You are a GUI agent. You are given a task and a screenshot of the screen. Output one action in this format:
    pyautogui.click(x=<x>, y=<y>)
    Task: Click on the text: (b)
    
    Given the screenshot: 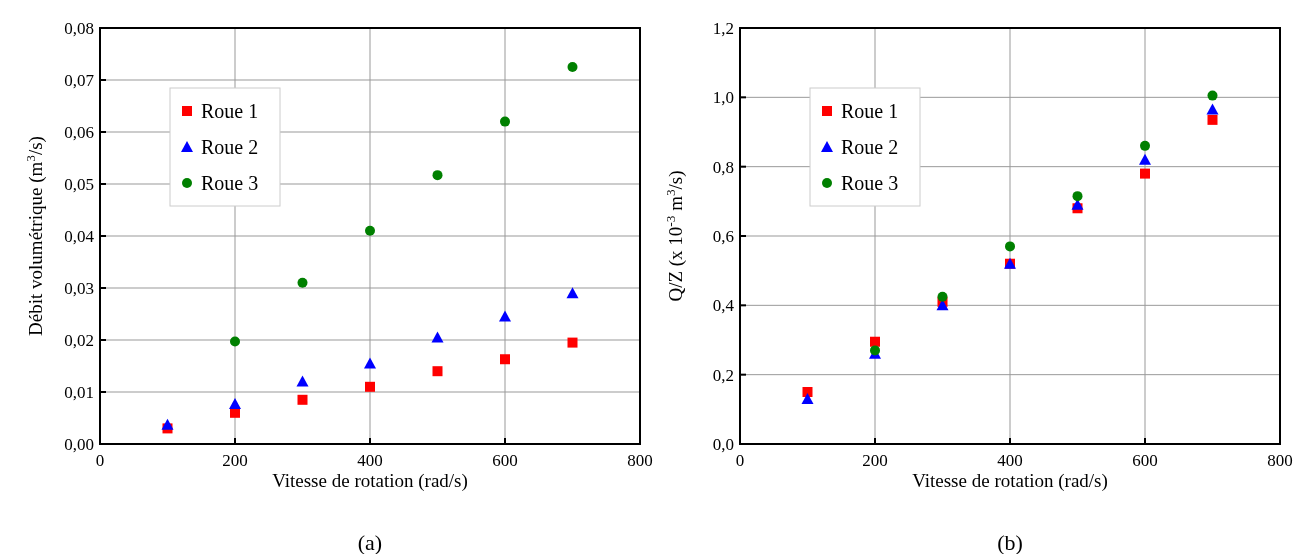 What is the action you would take?
    pyautogui.click(x=1010, y=542)
    